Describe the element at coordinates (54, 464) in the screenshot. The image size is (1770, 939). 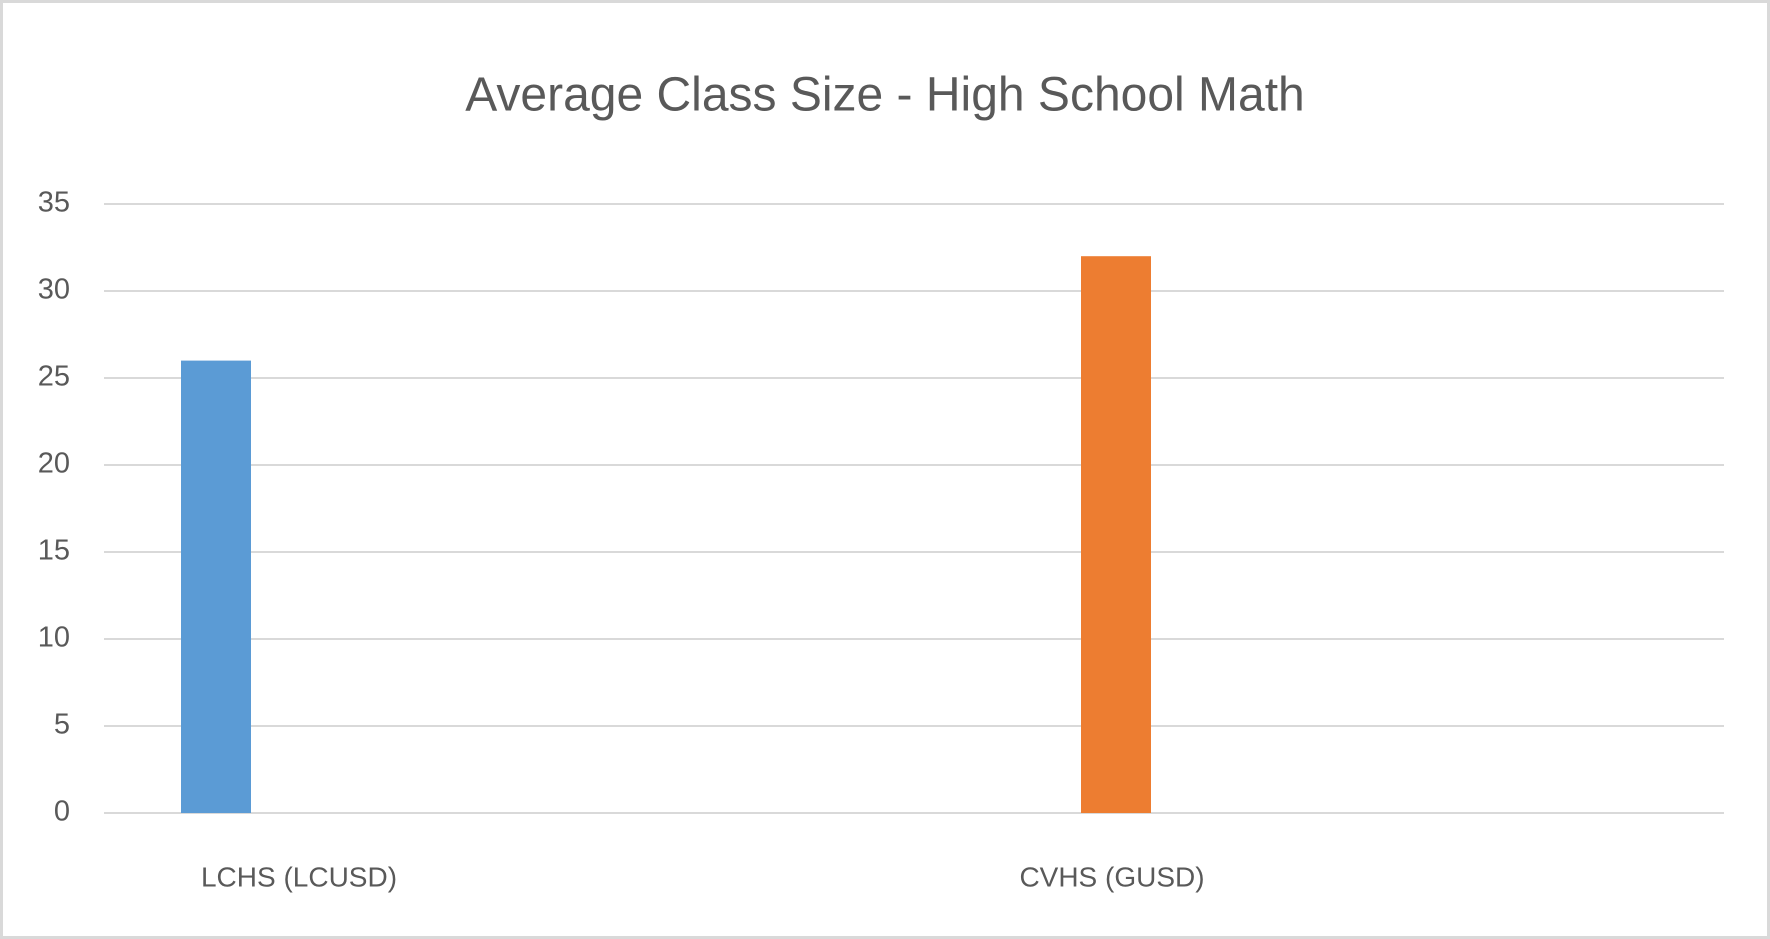
I see `y-tick-label: 20` at that location.